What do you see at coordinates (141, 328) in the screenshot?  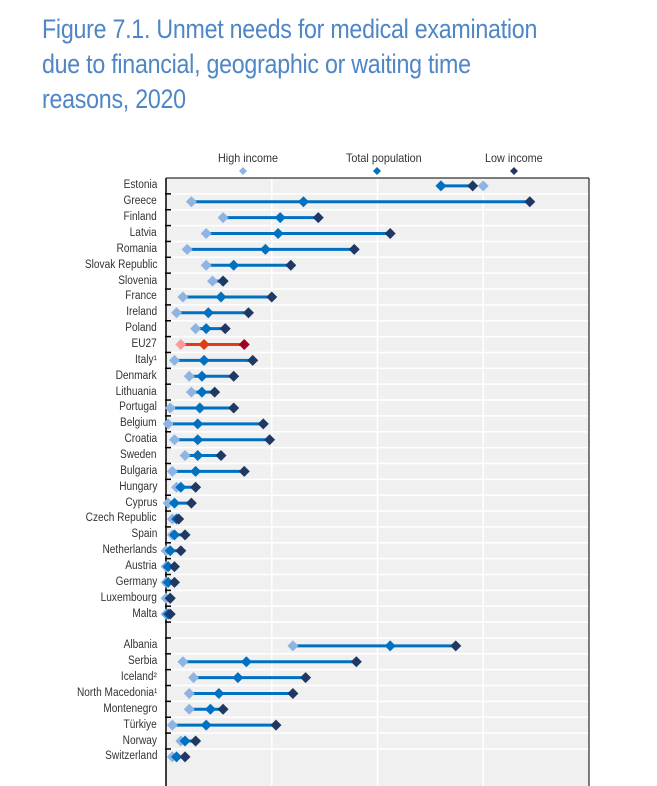 I see `category-label: Poland` at bounding box center [141, 328].